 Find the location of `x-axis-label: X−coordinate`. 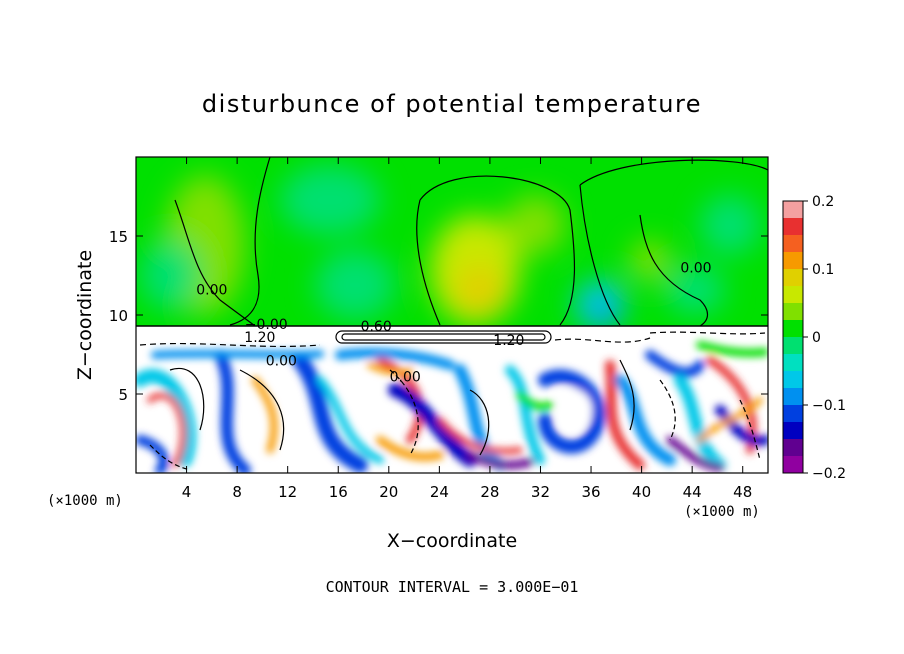

x-axis-label: X−coordinate is located at coordinates (452, 541).